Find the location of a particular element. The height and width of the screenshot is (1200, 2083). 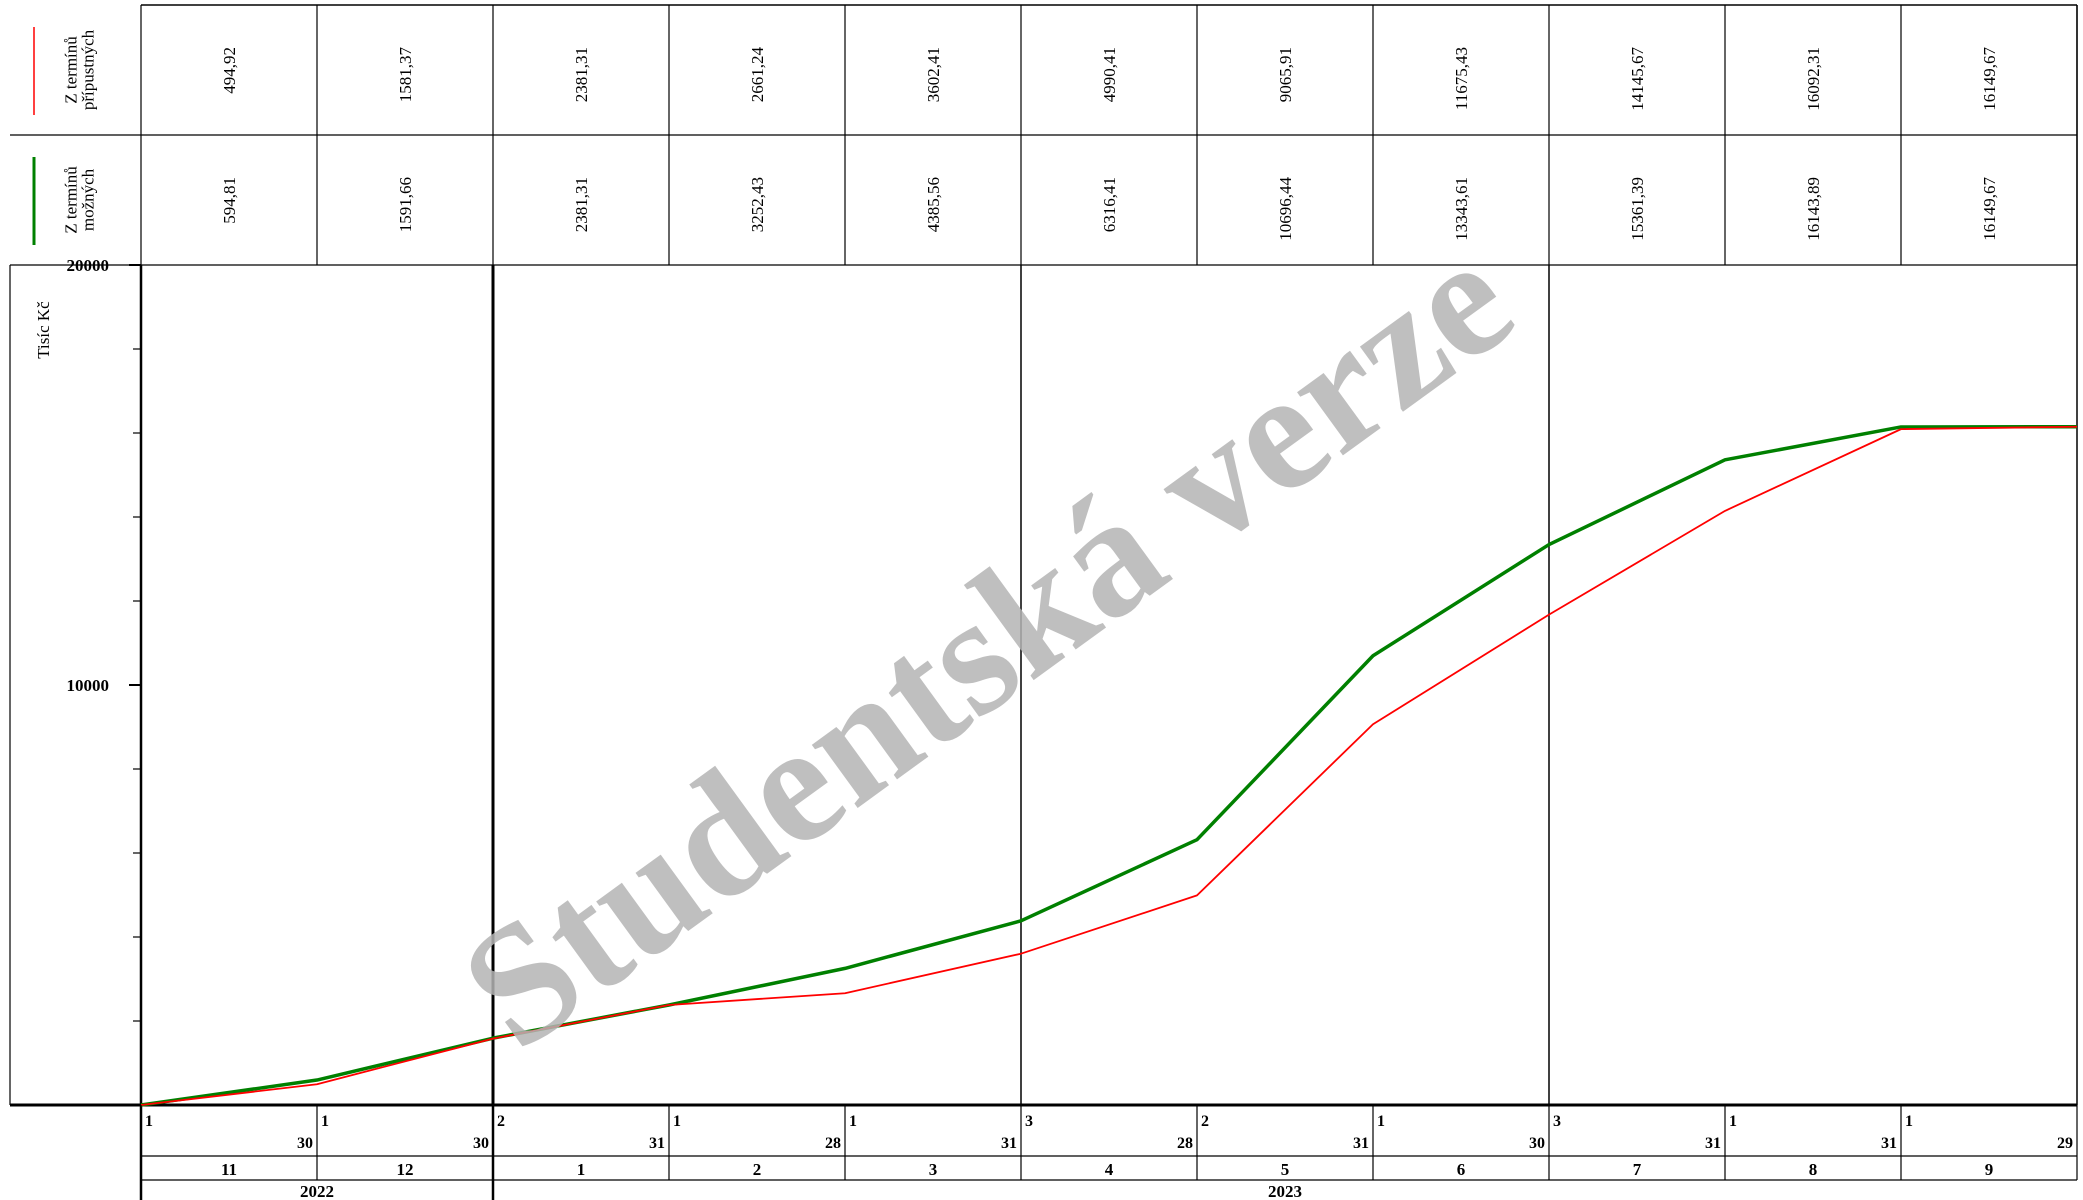

month-label: 7 is located at coordinates (1637, 1169).